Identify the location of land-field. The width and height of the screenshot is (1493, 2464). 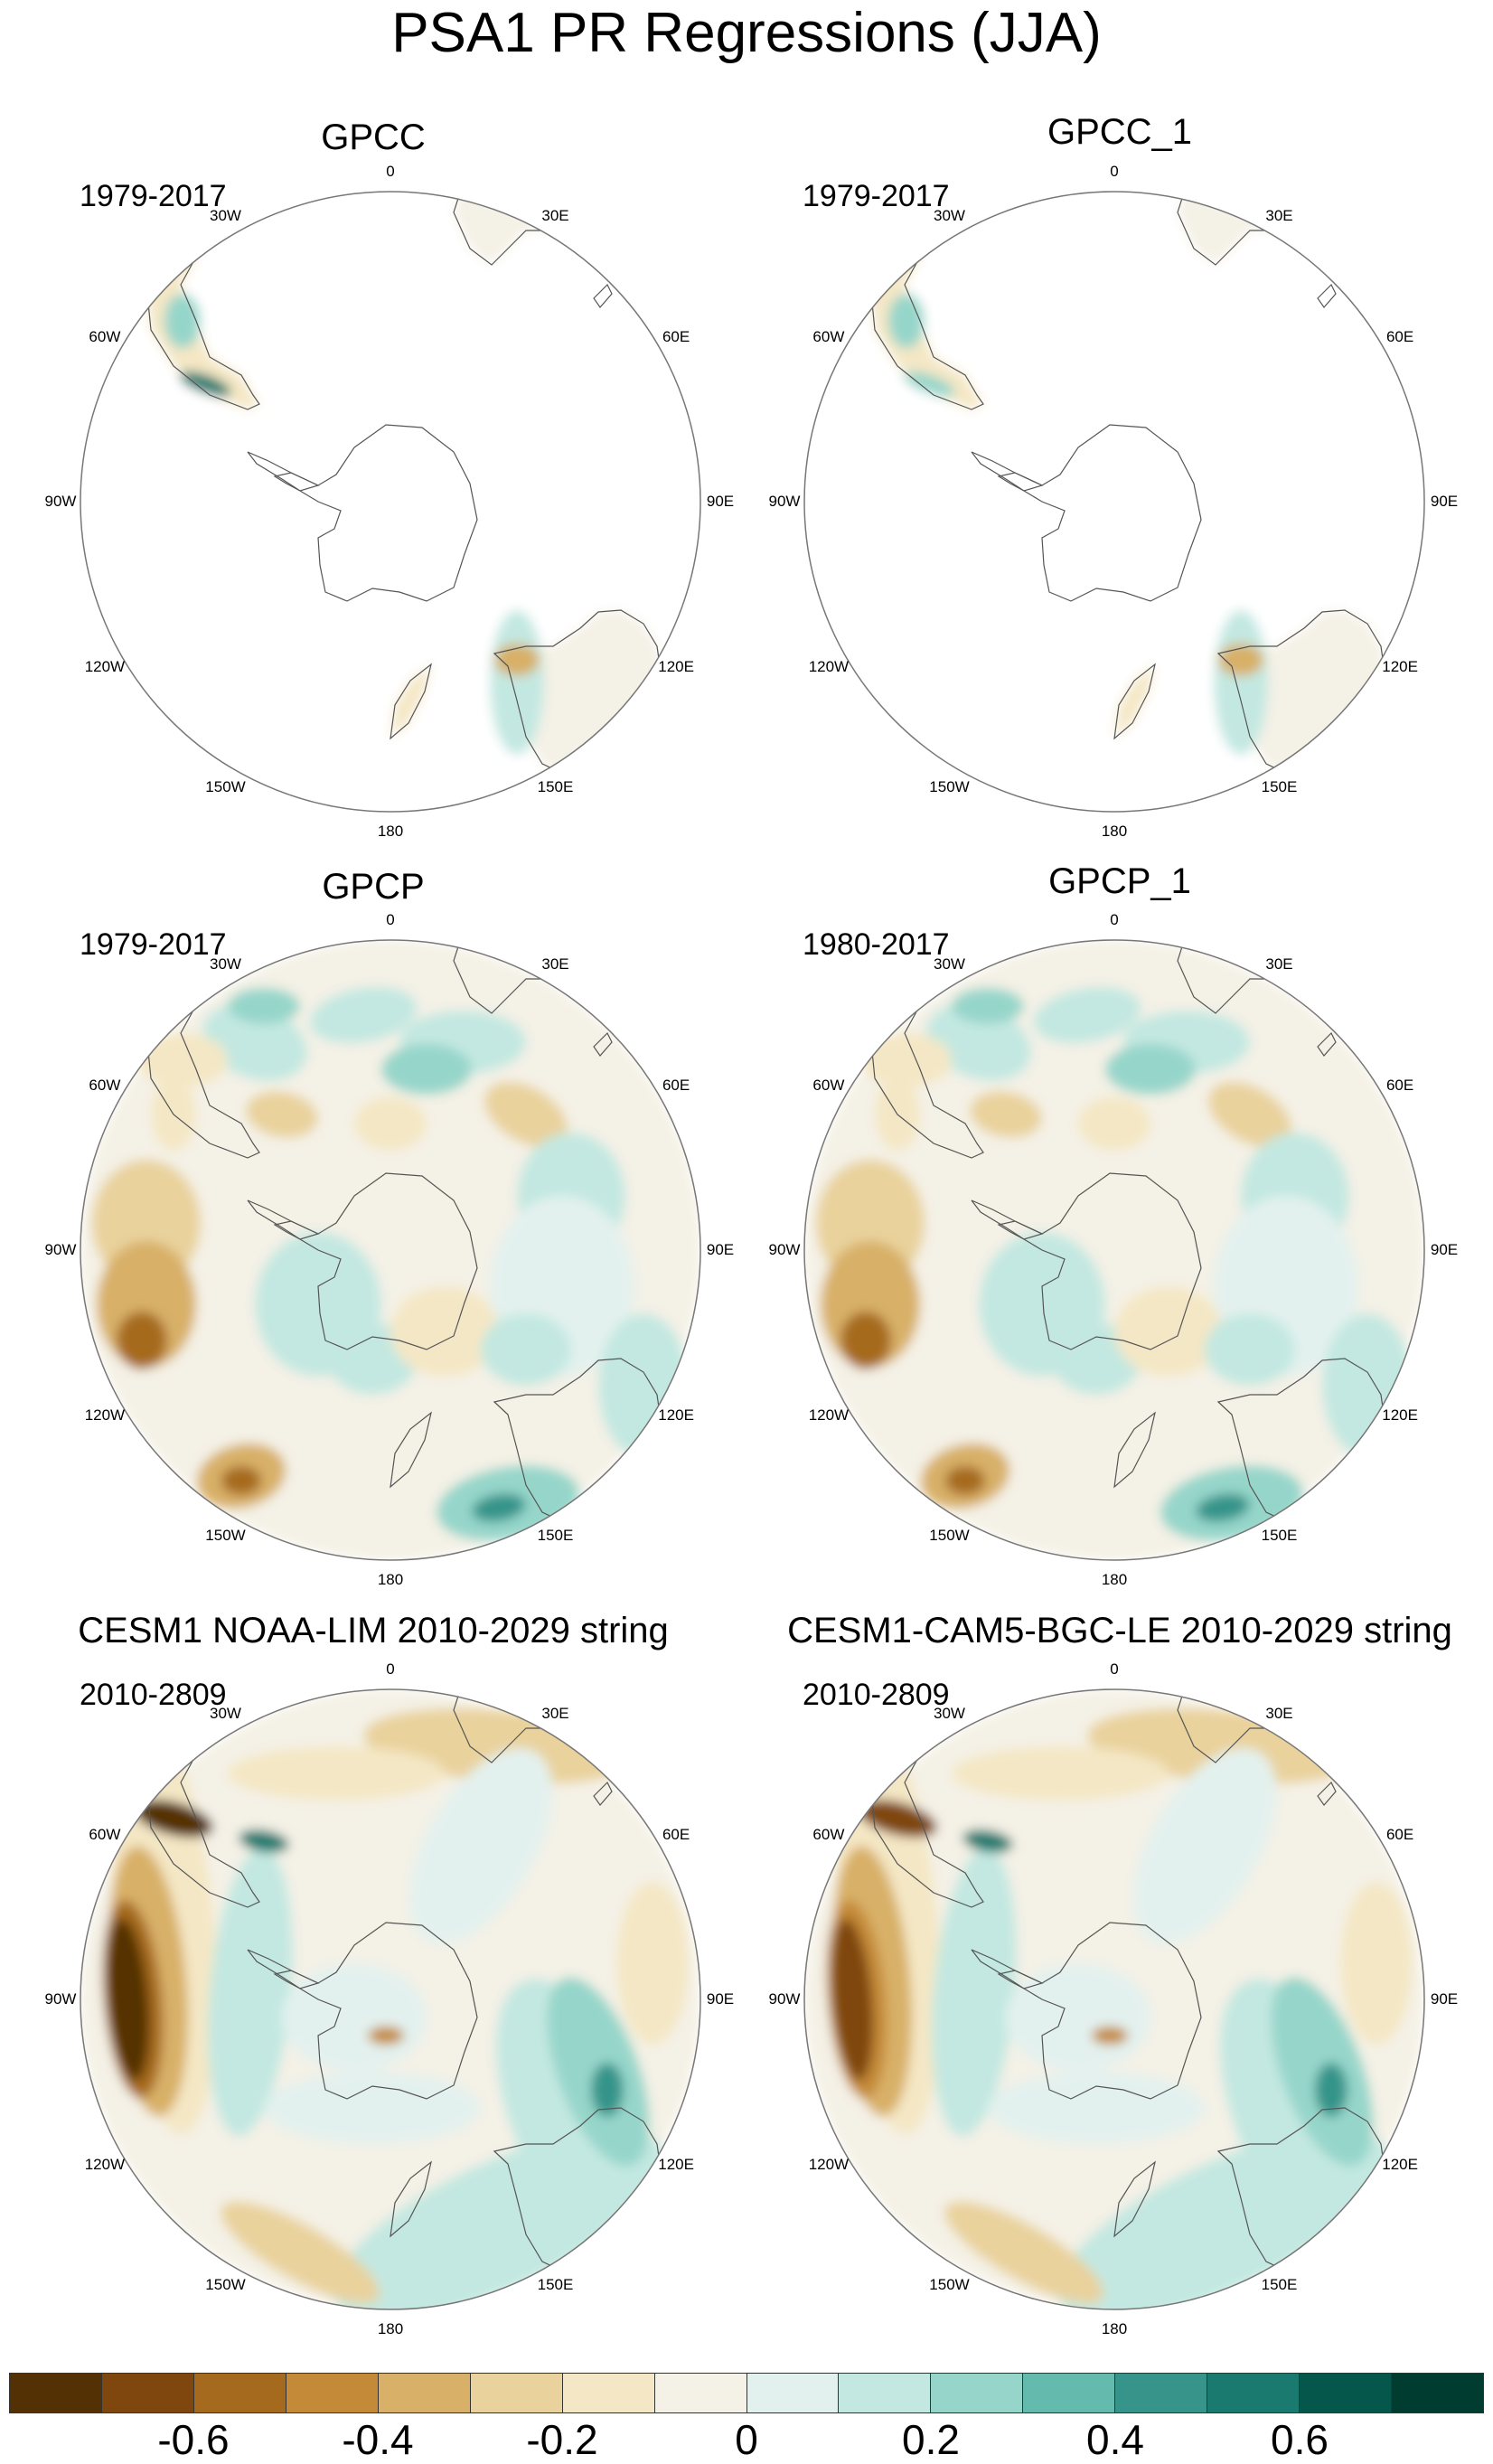
(1134, 701).